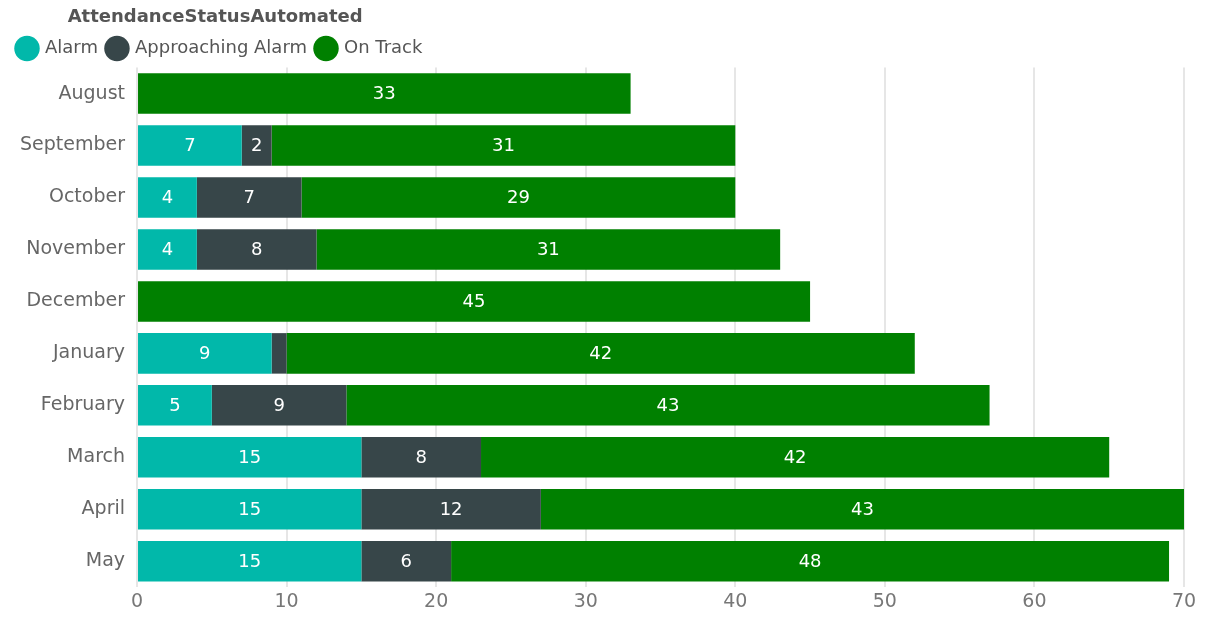  I want to click on y-tick-label: April, so click(103, 507).